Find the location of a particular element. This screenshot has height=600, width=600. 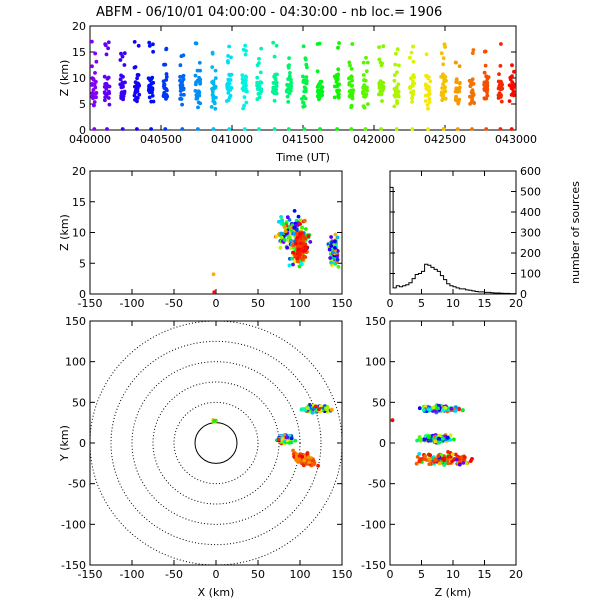

x-y-ytick-3: 0 is located at coordinates (82, 443).